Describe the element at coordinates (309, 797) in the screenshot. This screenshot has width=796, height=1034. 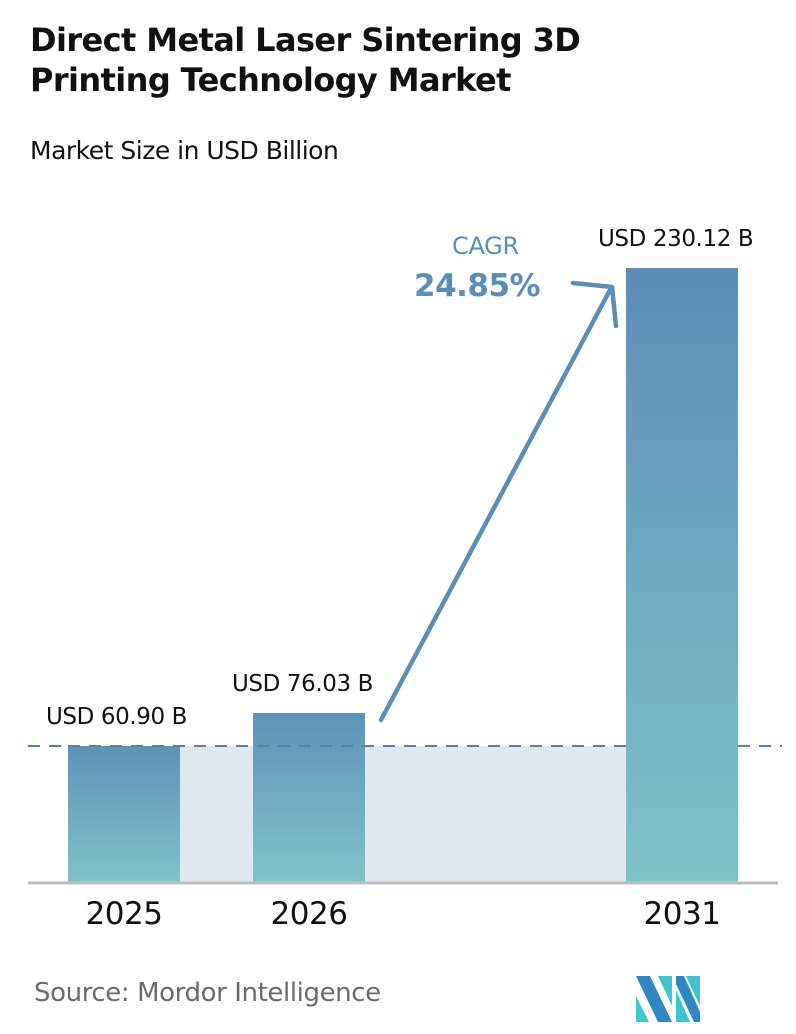
I see `bar-2026` at that location.